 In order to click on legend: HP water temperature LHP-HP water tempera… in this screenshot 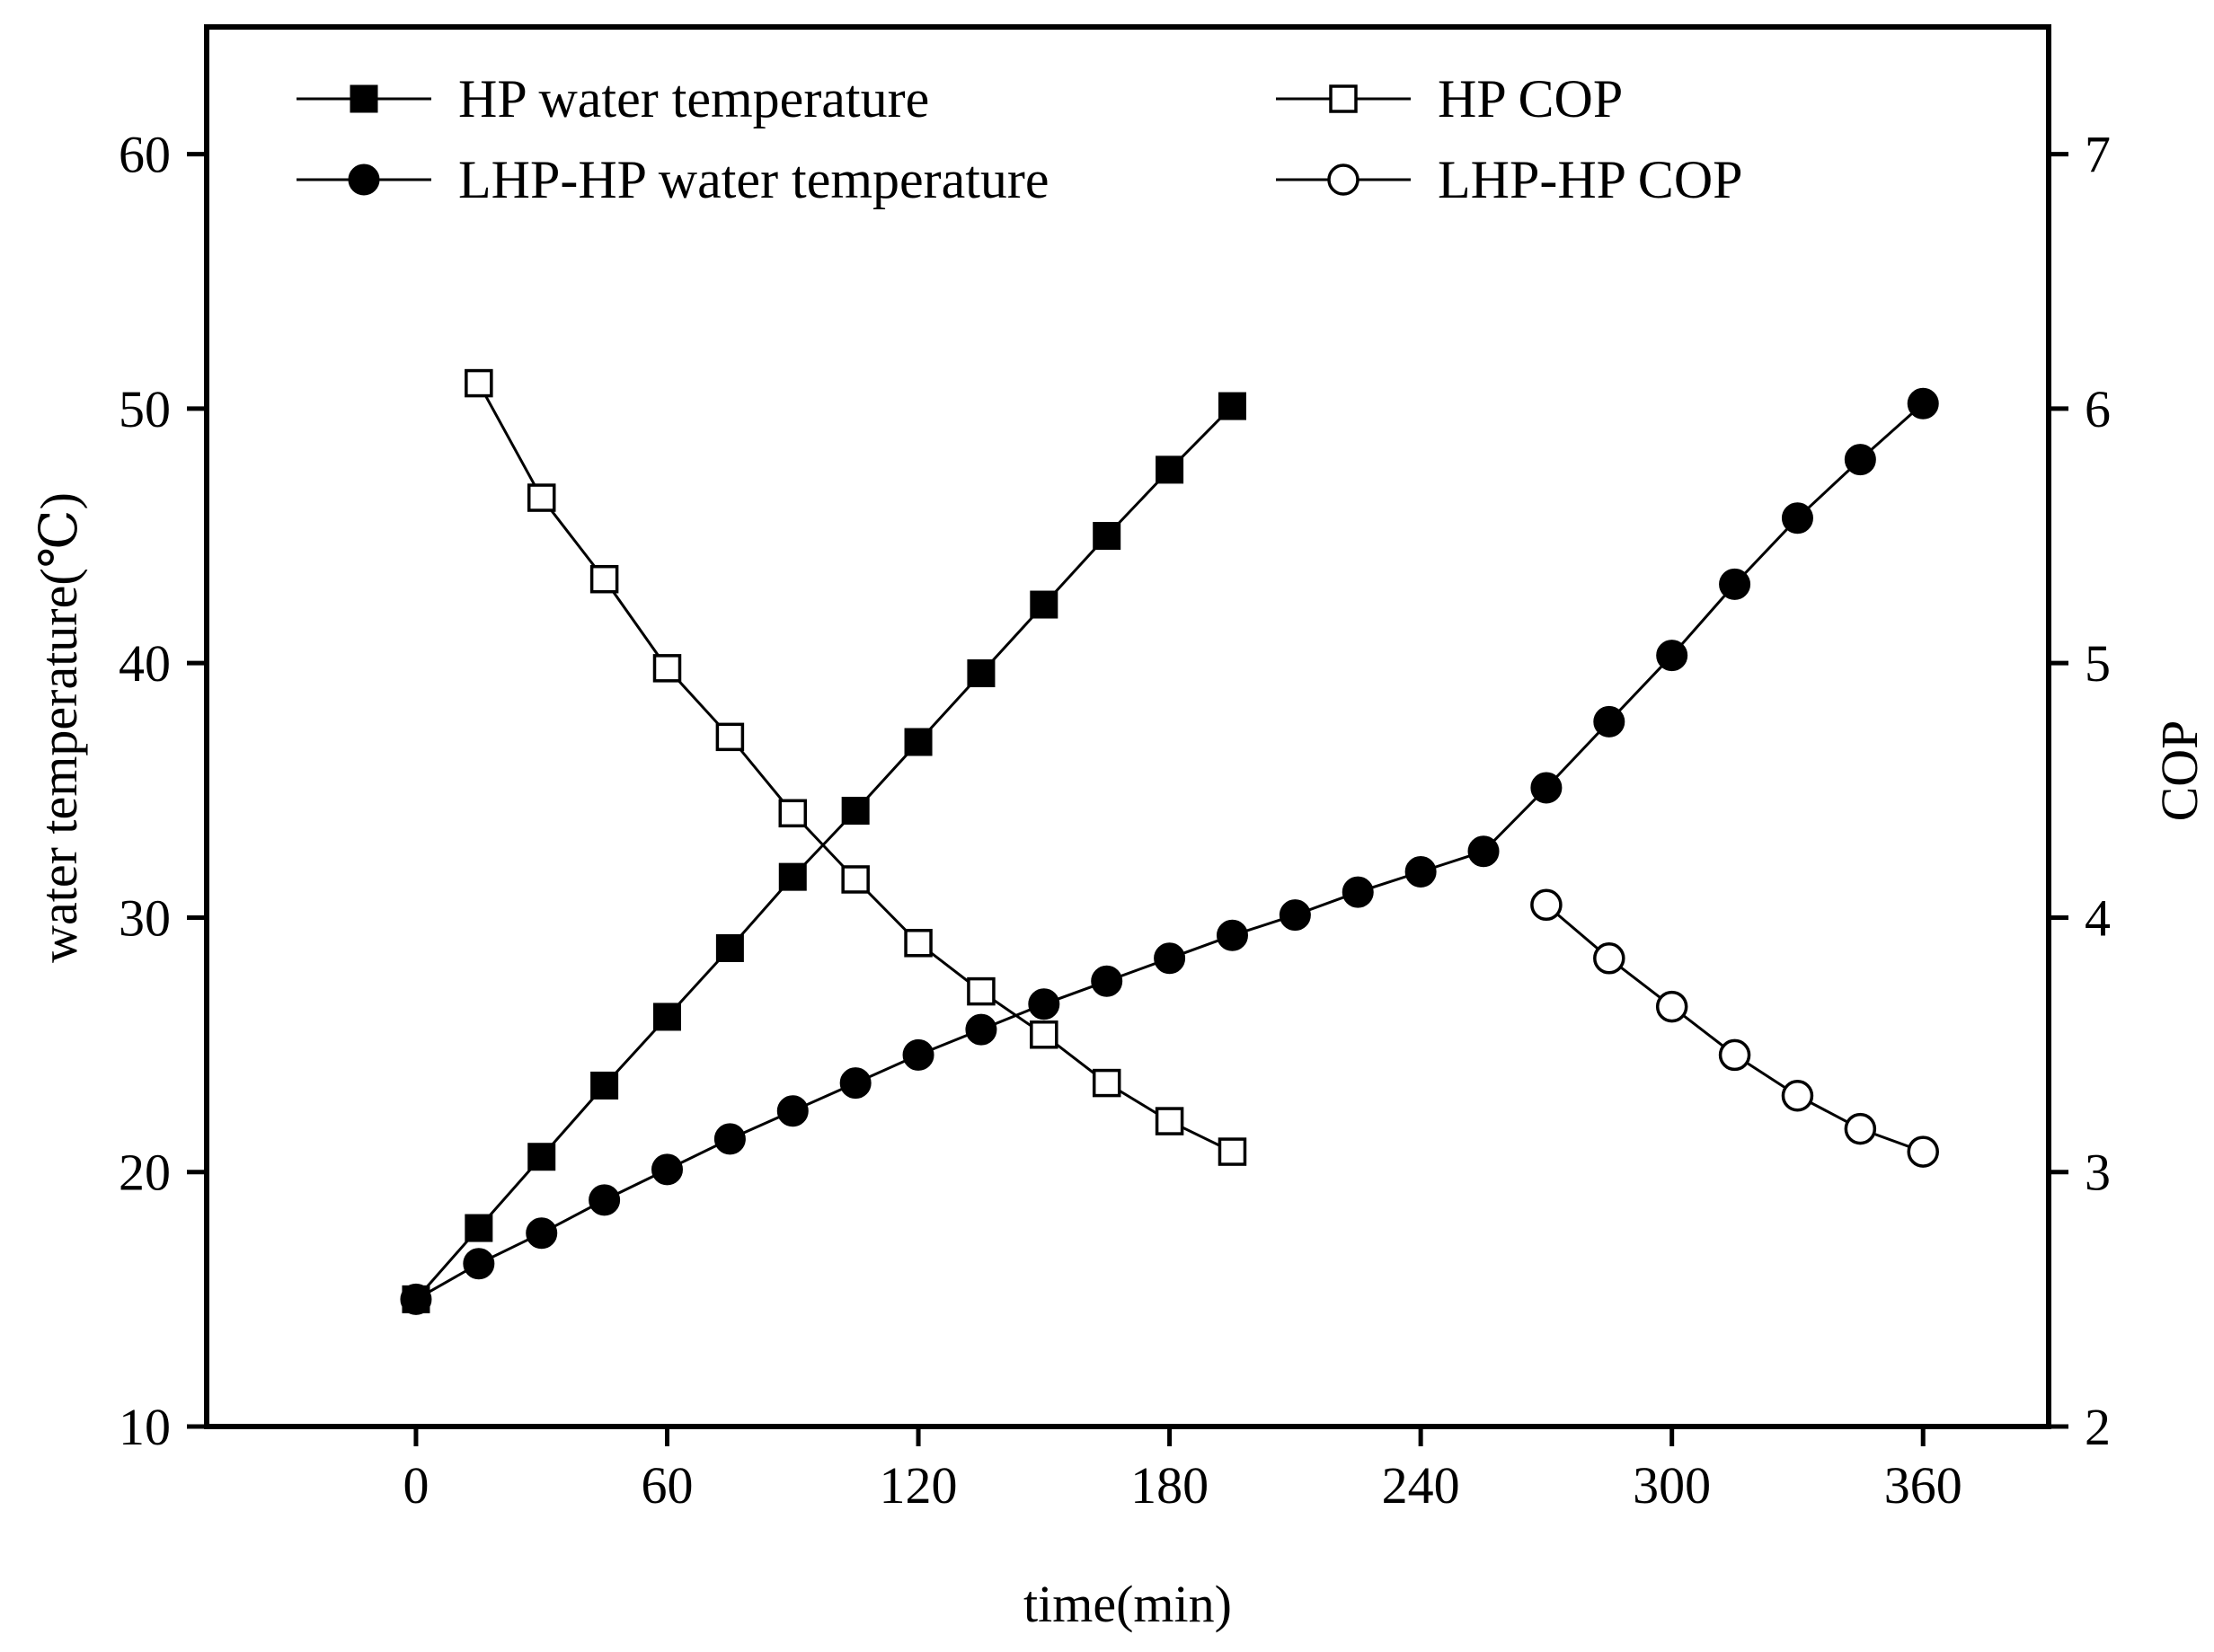, I will do `click(1020, 139)`.